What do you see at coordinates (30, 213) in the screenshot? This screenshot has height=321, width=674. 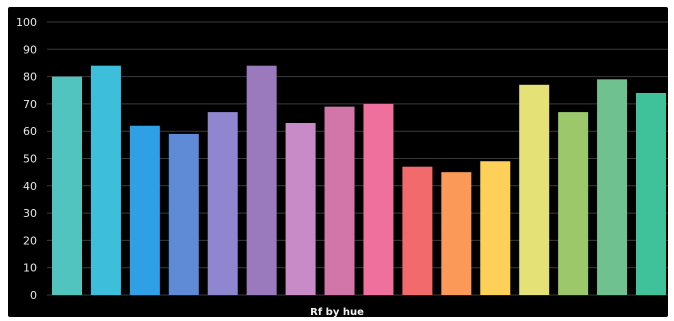 I see `y-tick-label: 30` at bounding box center [30, 213].